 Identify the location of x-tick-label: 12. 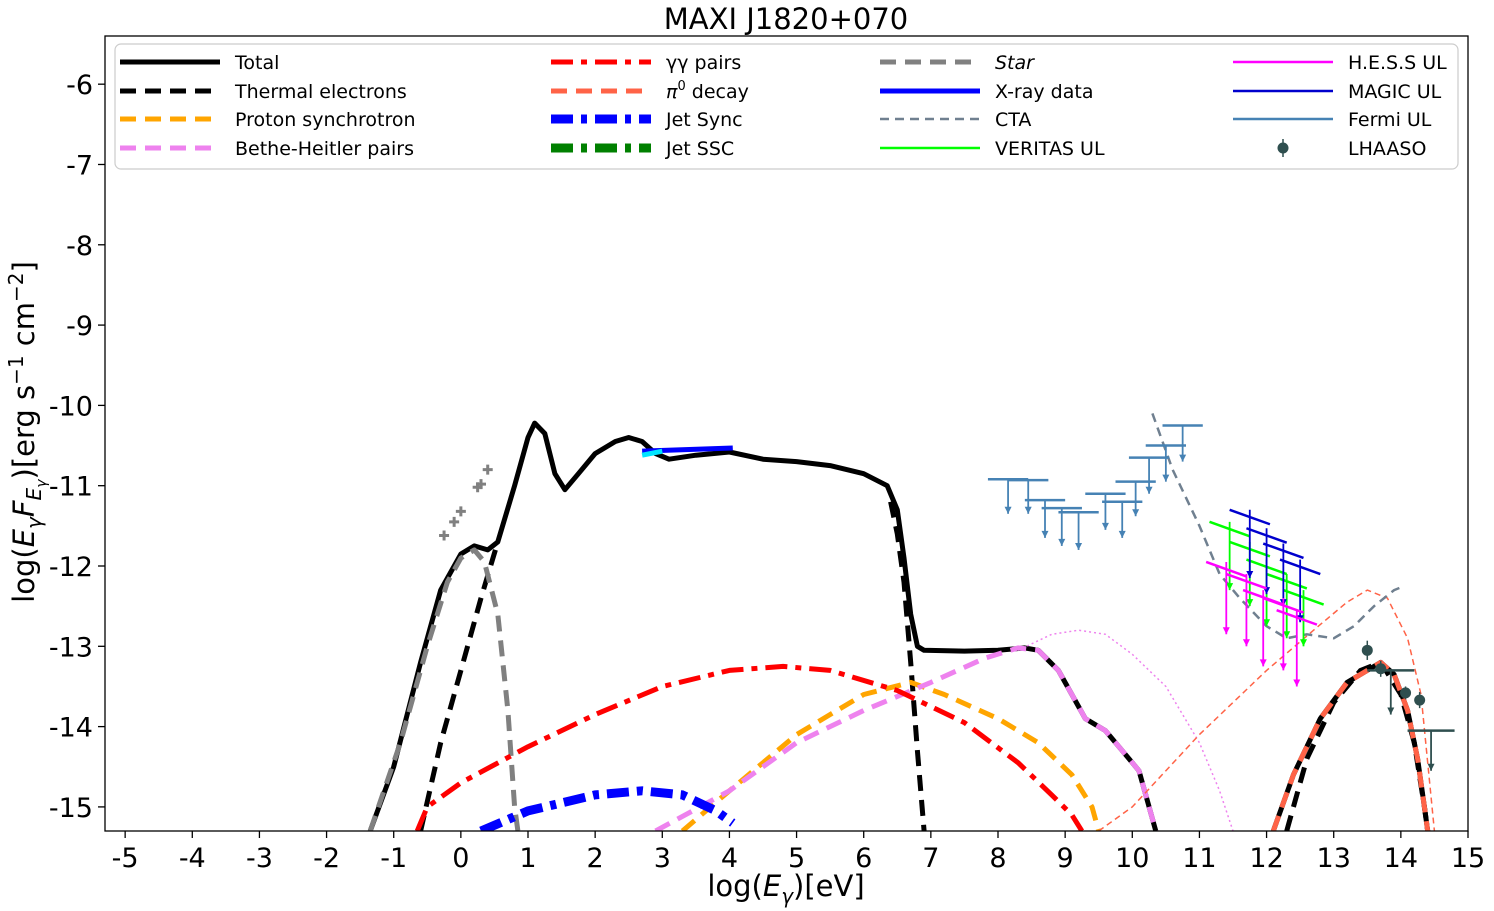
(1266, 858).